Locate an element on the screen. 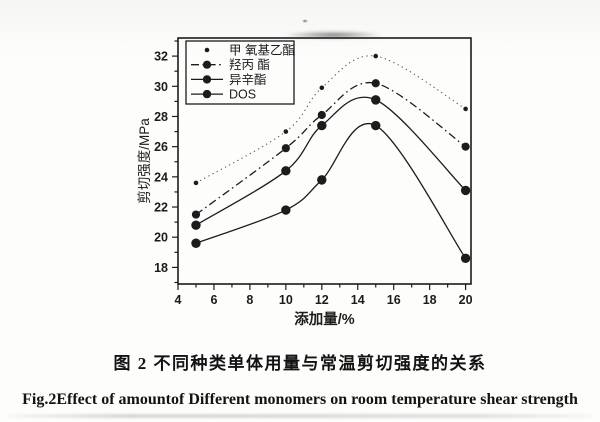  x-tick-label: 6 is located at coordinates (213, 300).